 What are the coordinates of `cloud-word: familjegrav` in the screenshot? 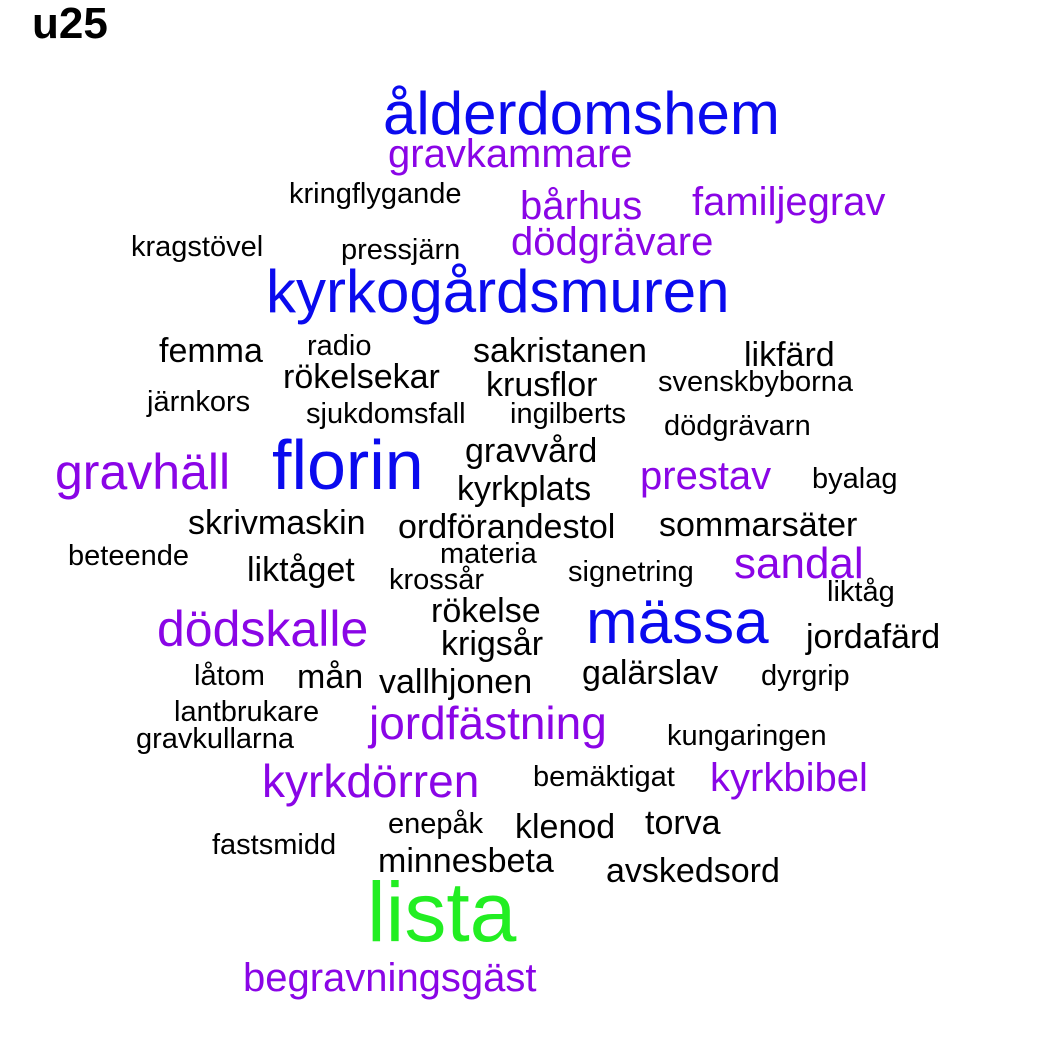 It's located at (789, 202).